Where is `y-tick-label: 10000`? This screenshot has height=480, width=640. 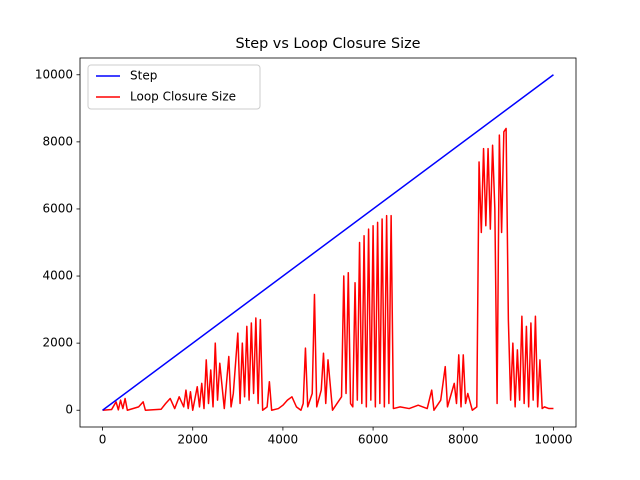
y-tick-label: 10000 is located at coordinates (54, 74).